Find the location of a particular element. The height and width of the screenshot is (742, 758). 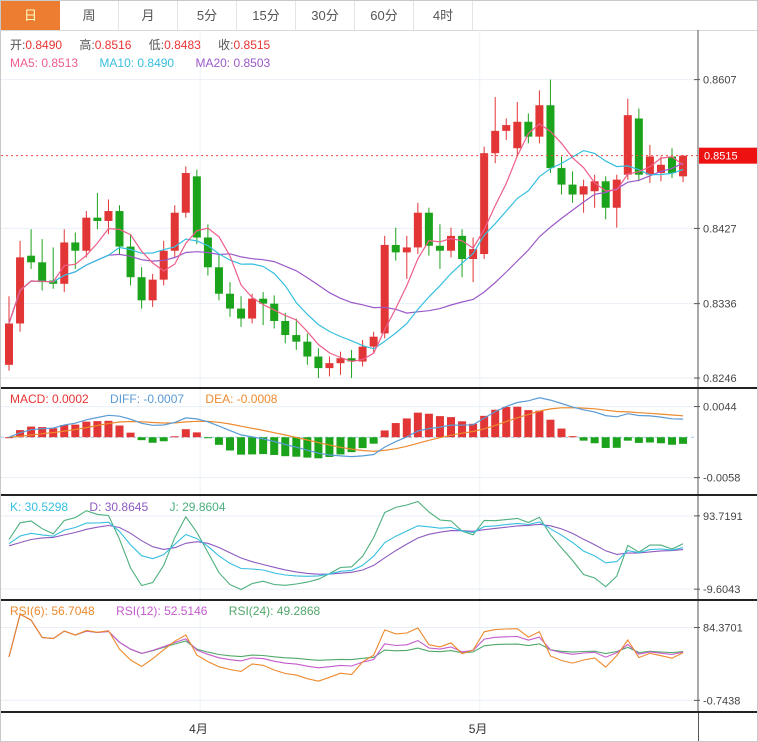

svg-text: 93.7191 is located at coordinates (723, 517).